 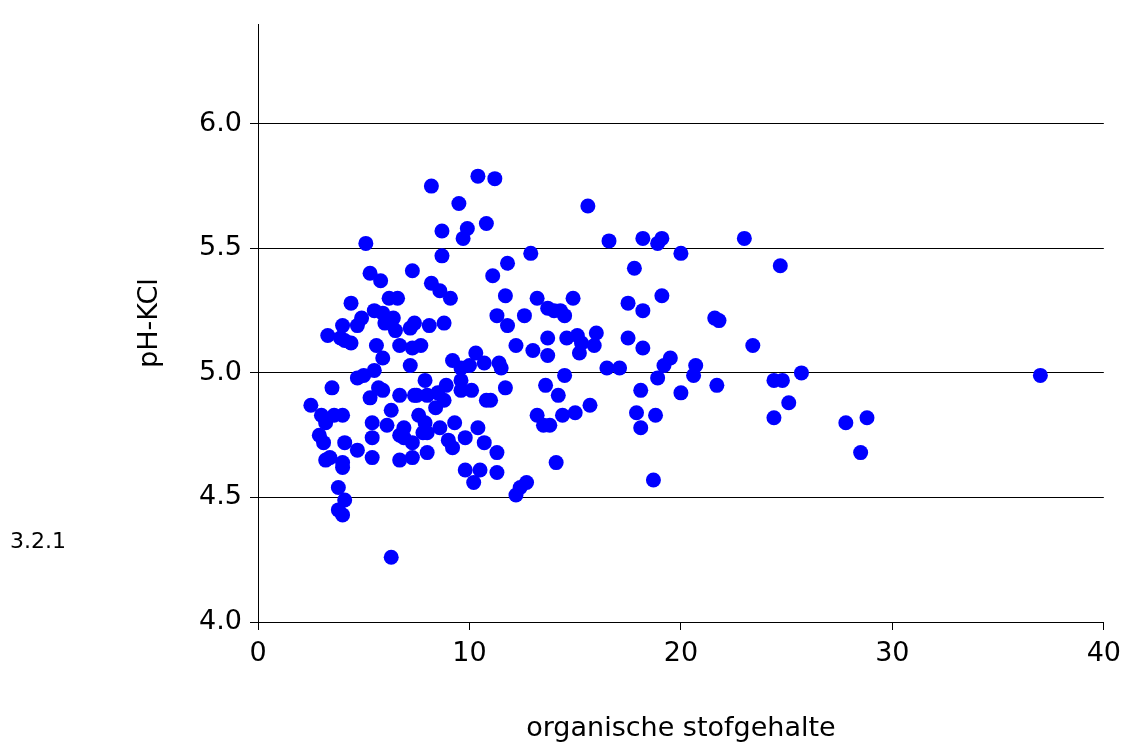 I want to click on text: 3.2.1, so click(x=38, y=540).